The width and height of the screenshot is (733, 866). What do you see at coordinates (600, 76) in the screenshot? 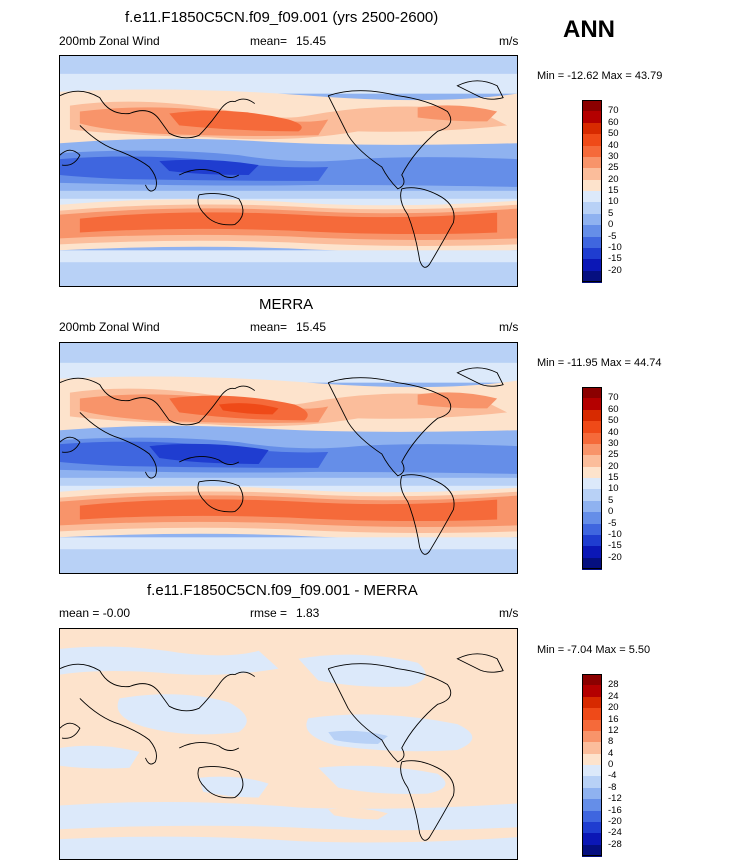
I see `panel1-min-max: Min = -12.62 Max = 43.79` at bounding box center [600, 76].